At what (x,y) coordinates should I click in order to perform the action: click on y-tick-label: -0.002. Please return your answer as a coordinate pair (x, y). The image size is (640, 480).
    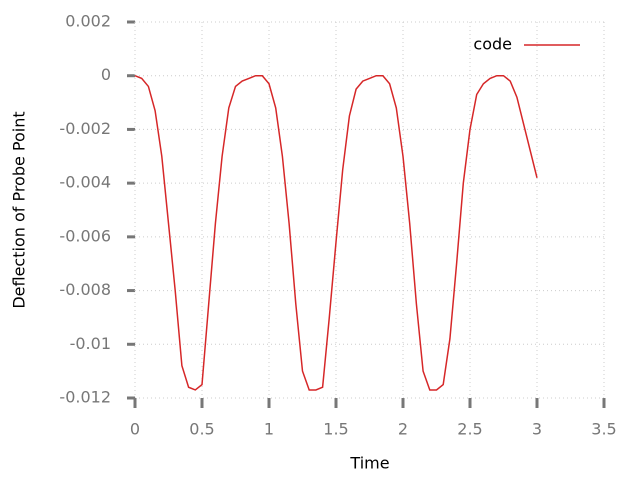
    Looking at the image, I should click on (85, 128).